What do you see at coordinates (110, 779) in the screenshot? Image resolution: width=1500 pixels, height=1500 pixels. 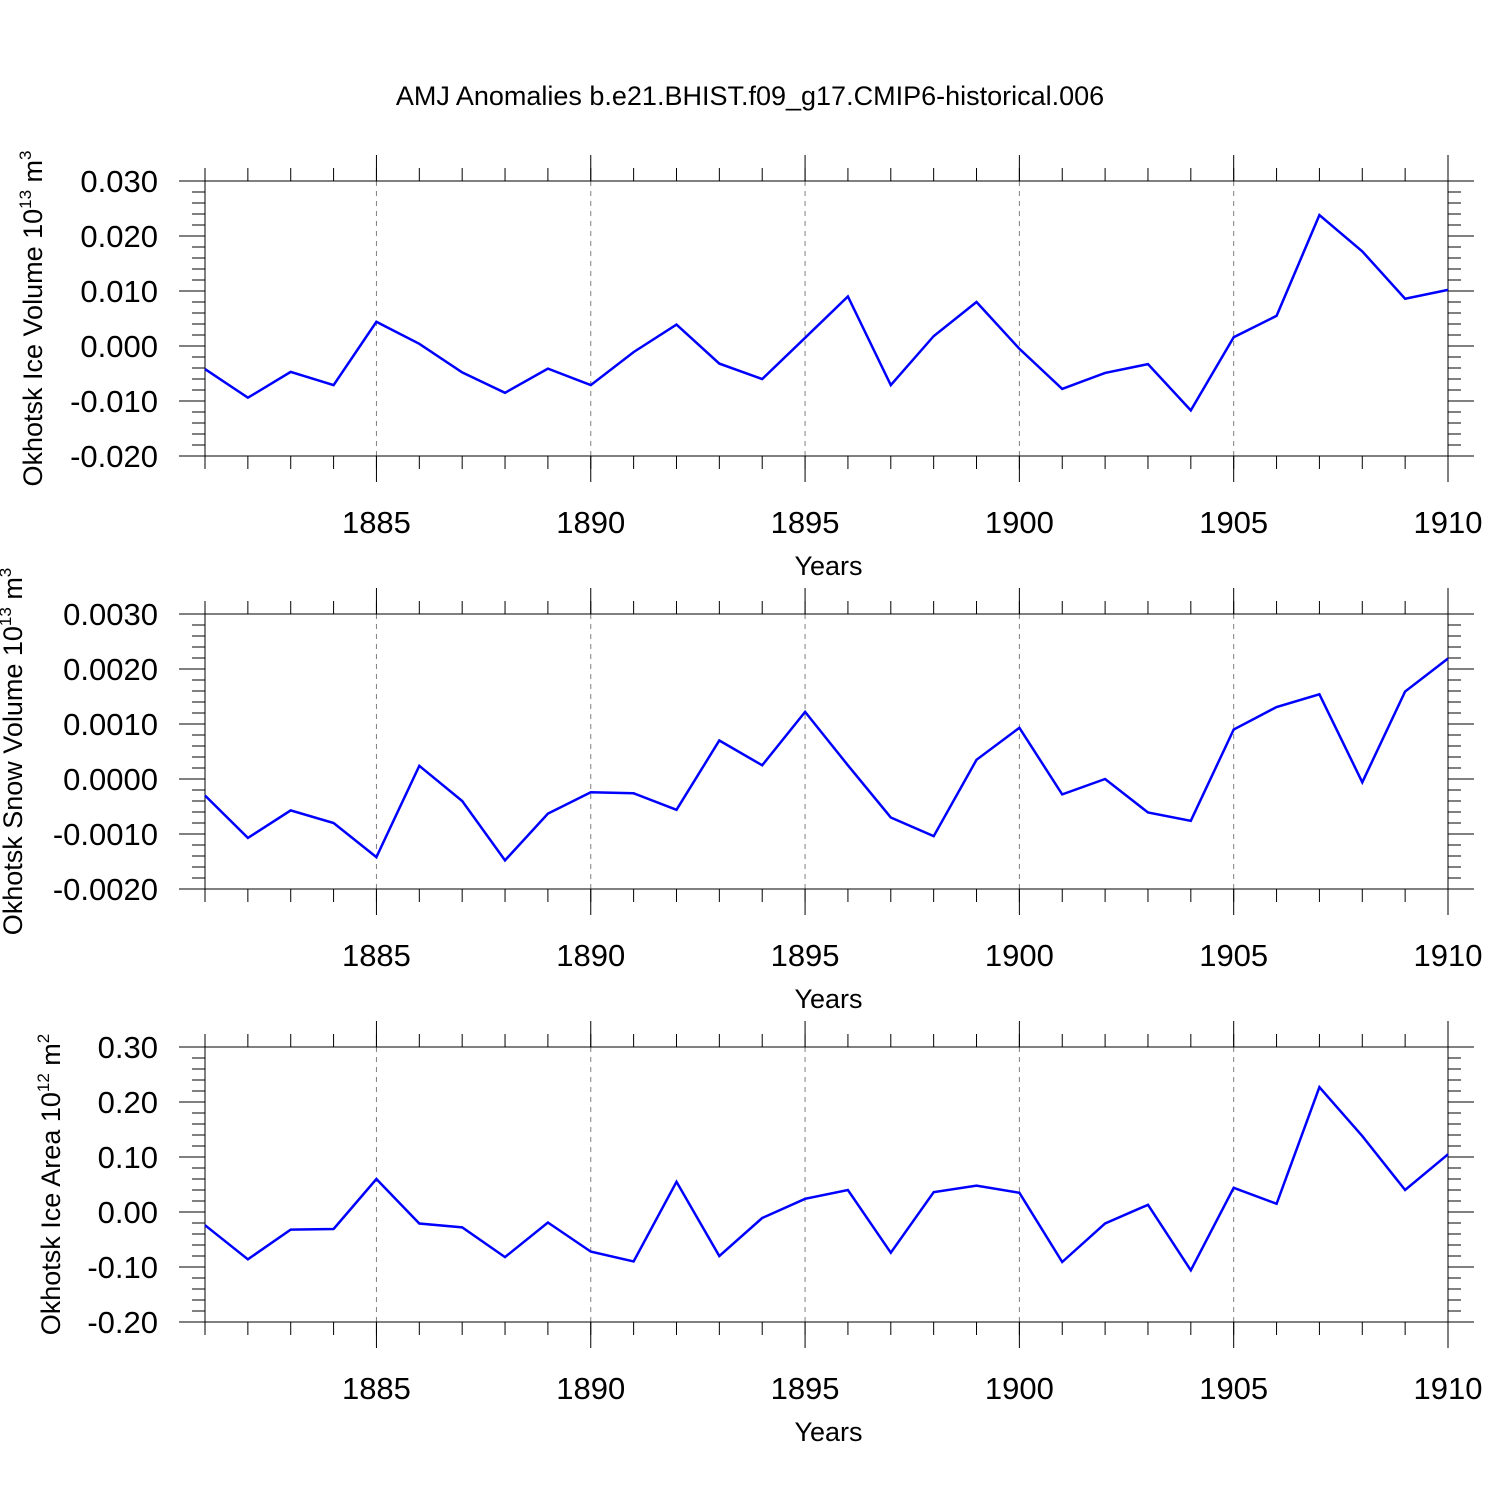 I see `y-tick-label: 0.0000` at bounding box center [110, 779].